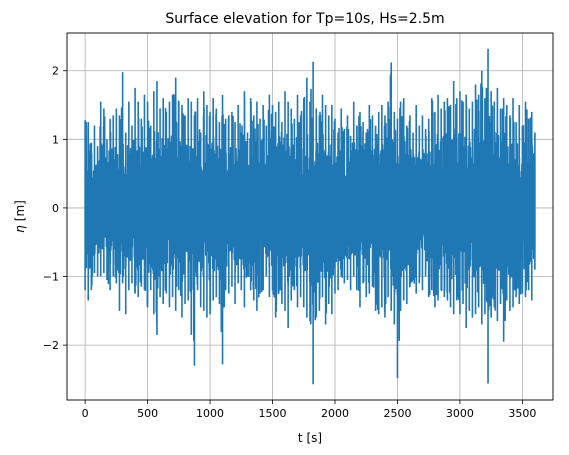 The width and height of the screenshot is (569, 455). What do you see at coordinates (397, 413) in the screenshot?
I see `x-tick-label: 2500` at bounding box center [397, 413].